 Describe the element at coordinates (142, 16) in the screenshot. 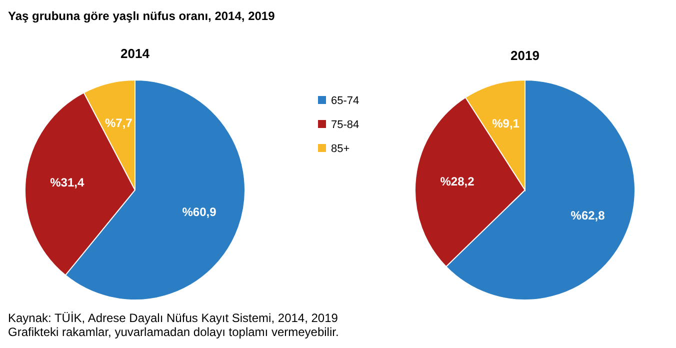

I see `chart-title: Yaş grubuna göre yaşlı nüfus oranı, 2014, 2019` at that location.